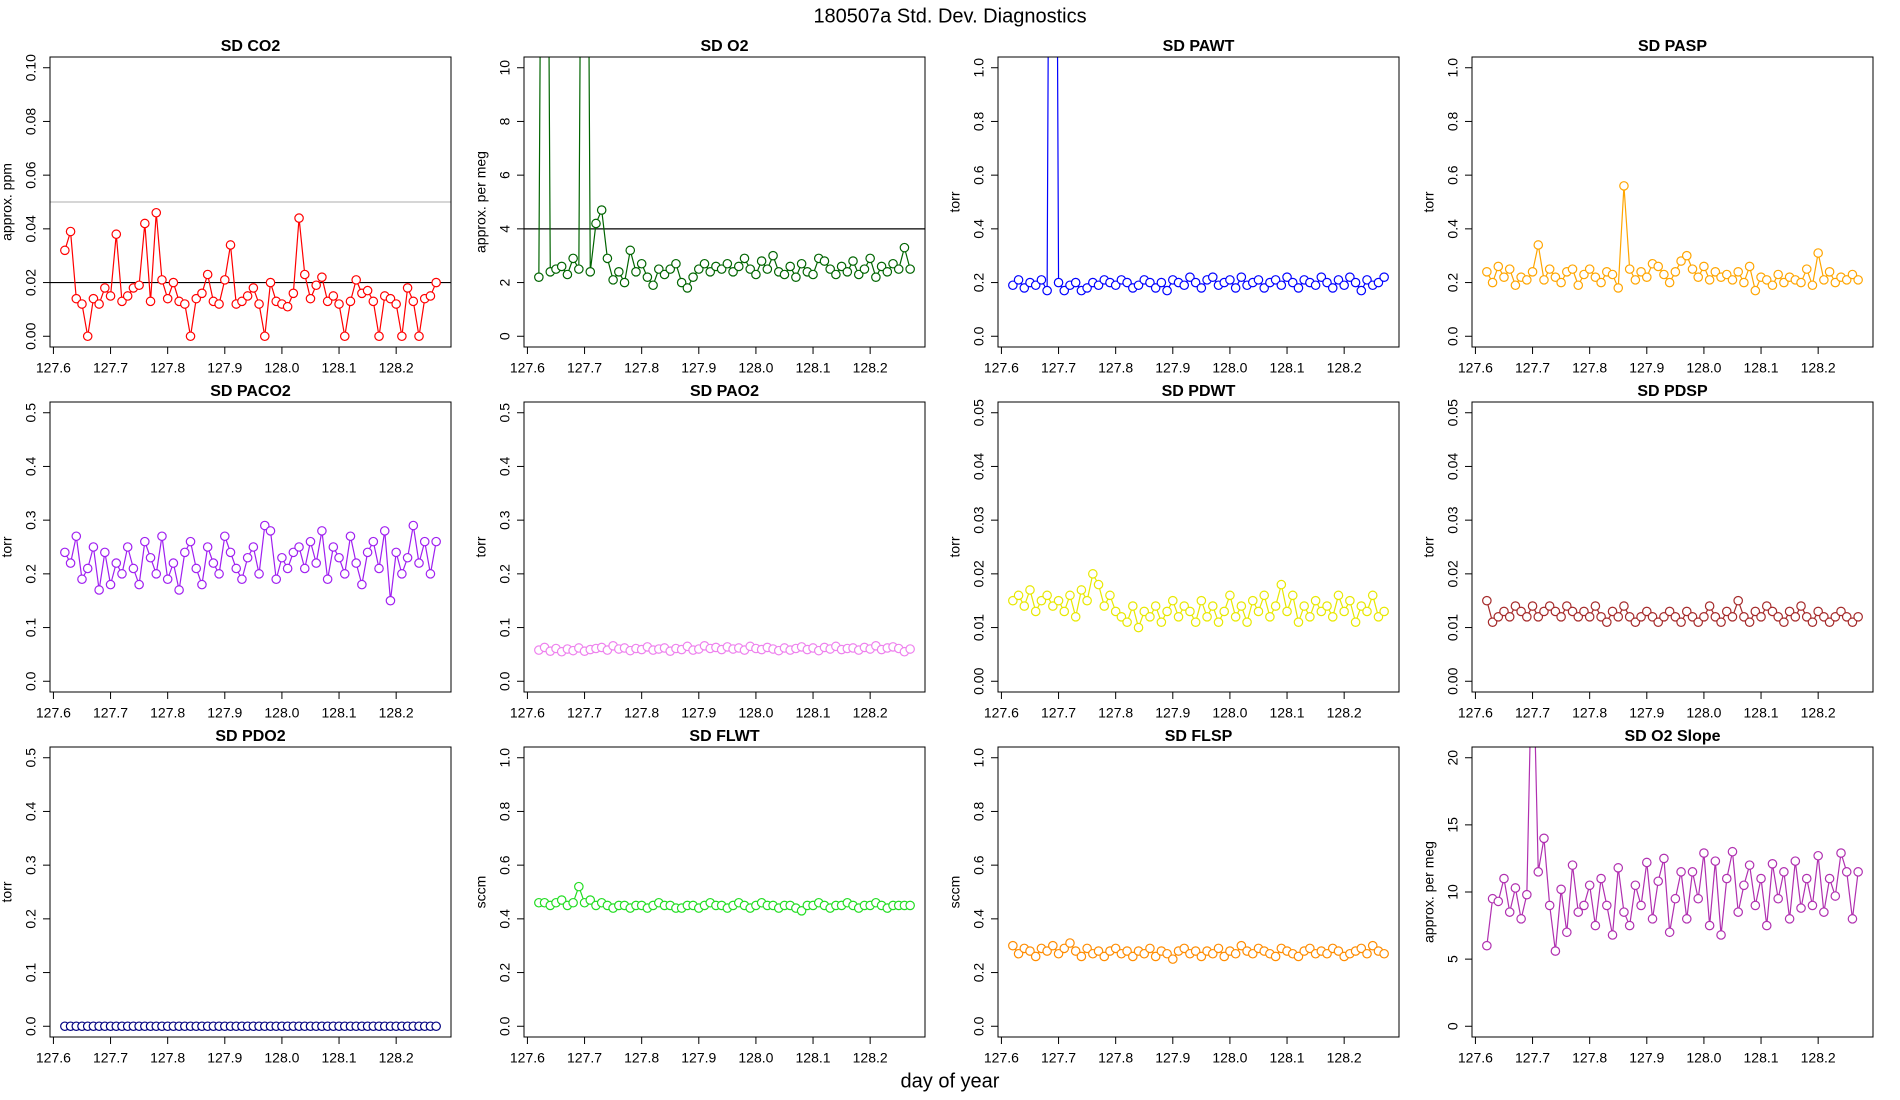 The image size is (1900, 1100). Describe the element at coordinates (250, 391) in the screenshot. I see `panel-title: SD PACO2` at that location.